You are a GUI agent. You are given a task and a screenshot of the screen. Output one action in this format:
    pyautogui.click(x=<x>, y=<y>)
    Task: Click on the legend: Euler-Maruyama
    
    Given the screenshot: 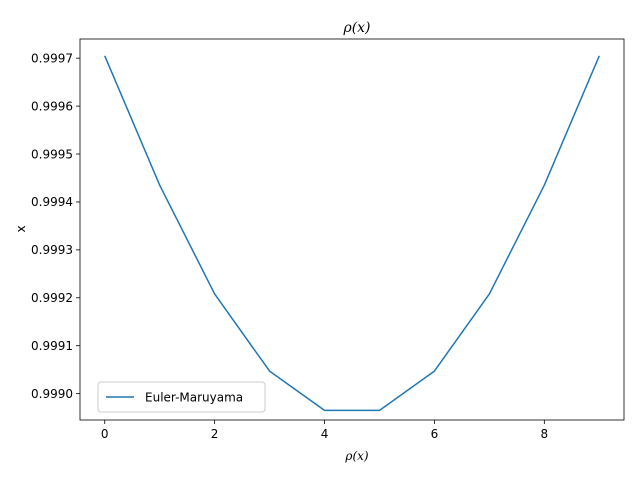 What is the action you would take?
    pyautogui.click(x=181, y=397)
    